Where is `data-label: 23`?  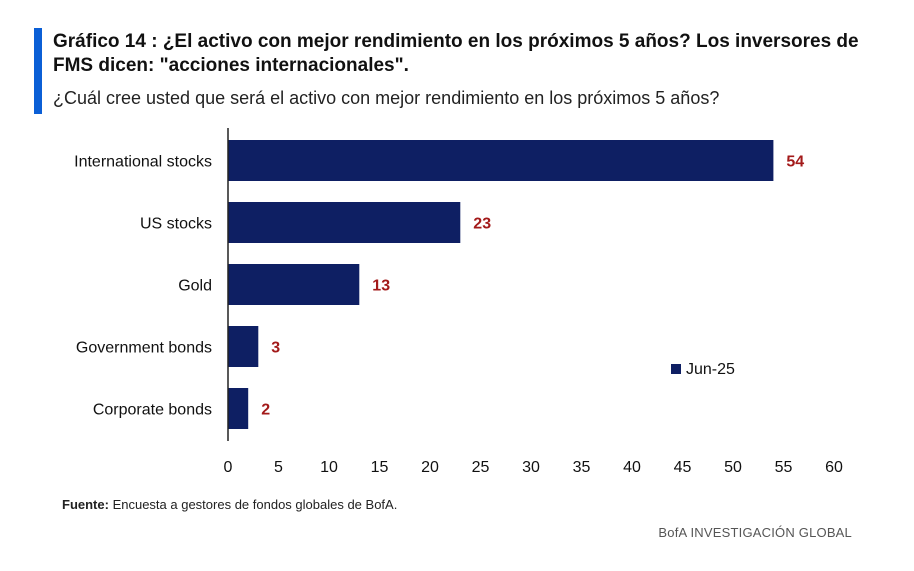 data-label: 23 is located at coordinates (482, 224).